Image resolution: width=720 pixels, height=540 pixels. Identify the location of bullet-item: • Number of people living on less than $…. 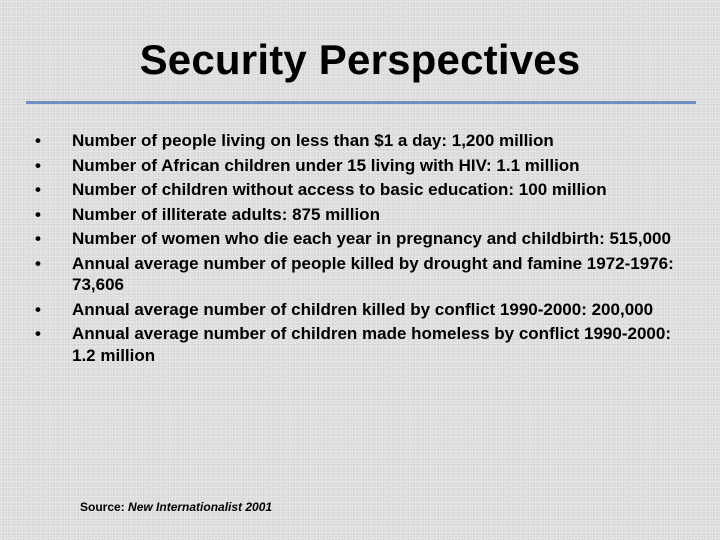
(360, 141).